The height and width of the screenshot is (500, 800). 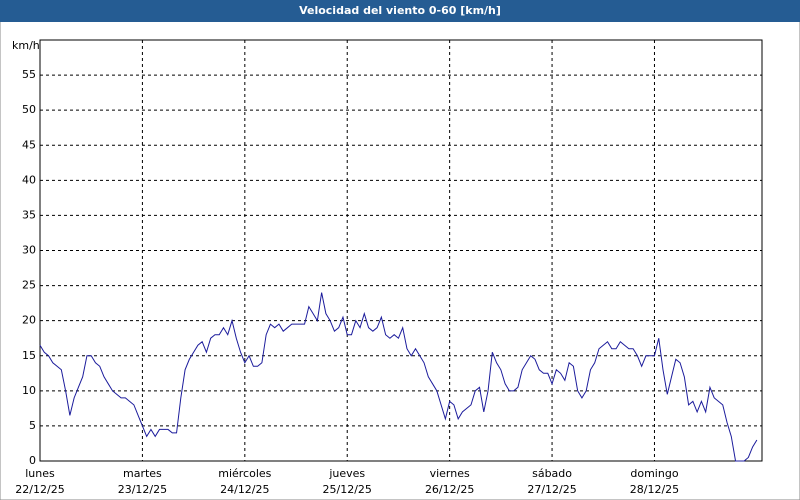 What do you see at coordinates (26, 45) in the screenshot?
I see `y-axis-label: km/h` at bounding box center [26, 45].